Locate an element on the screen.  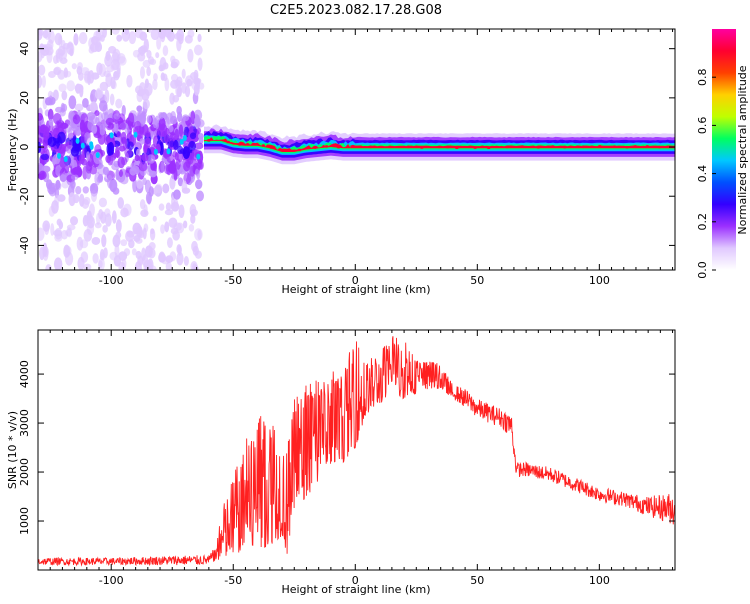
y-tick-label: -40 is located at coordinates (24, 245).